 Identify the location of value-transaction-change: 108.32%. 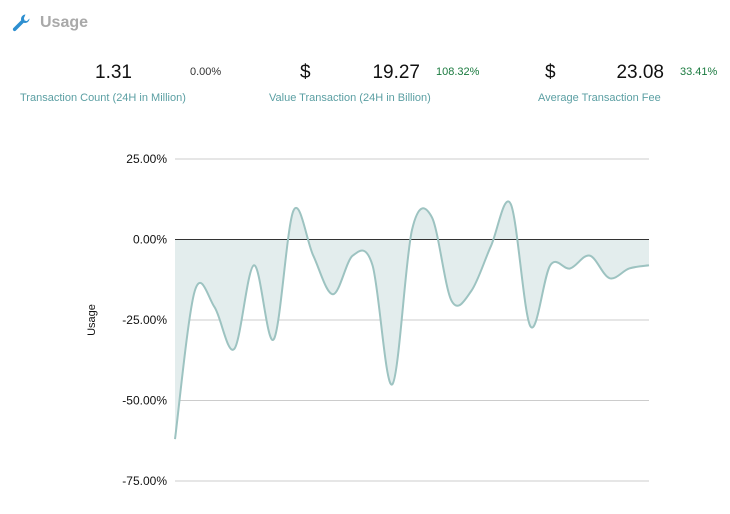
(458, 72).